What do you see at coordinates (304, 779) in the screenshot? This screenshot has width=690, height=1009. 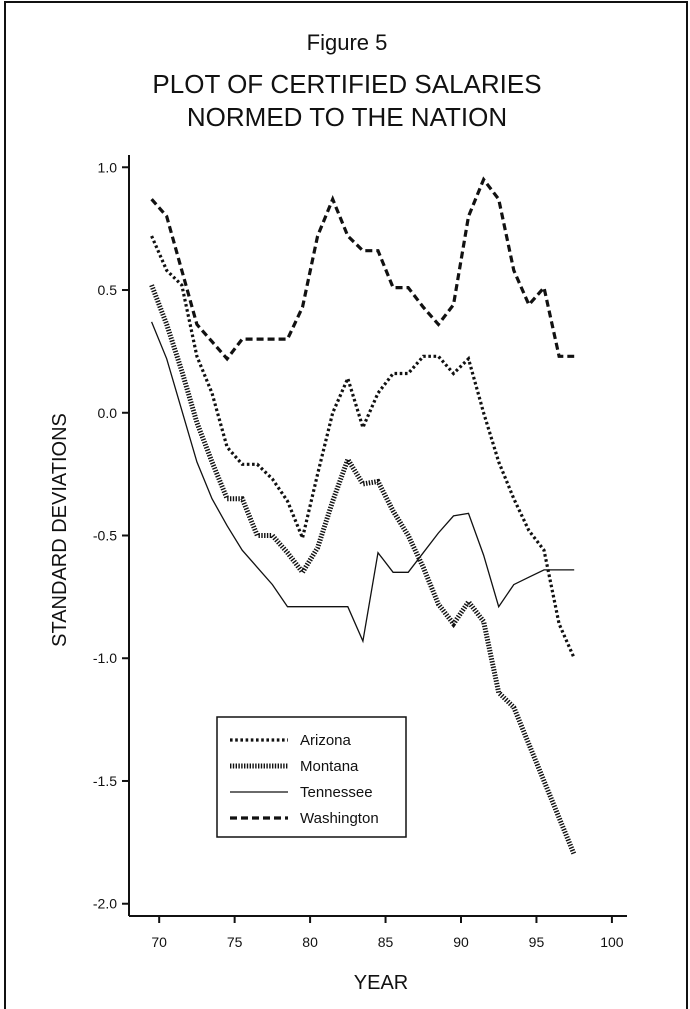 I see `legend: Arizona Montana Tennessee Washington` at bounding box center [304, 779].